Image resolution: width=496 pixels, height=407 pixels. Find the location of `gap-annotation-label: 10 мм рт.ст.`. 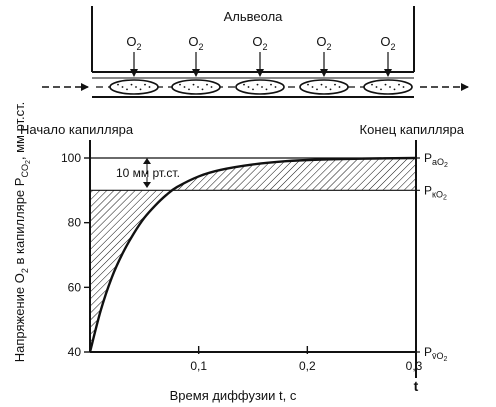

gap-annotation-label: 10 мм рт.ст. is located at coordinates (148, 173).